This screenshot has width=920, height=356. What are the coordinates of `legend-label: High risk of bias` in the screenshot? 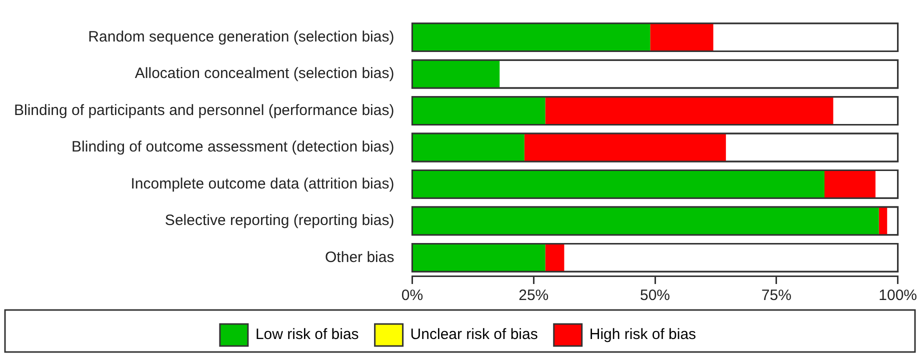 It's located at (642, 335).